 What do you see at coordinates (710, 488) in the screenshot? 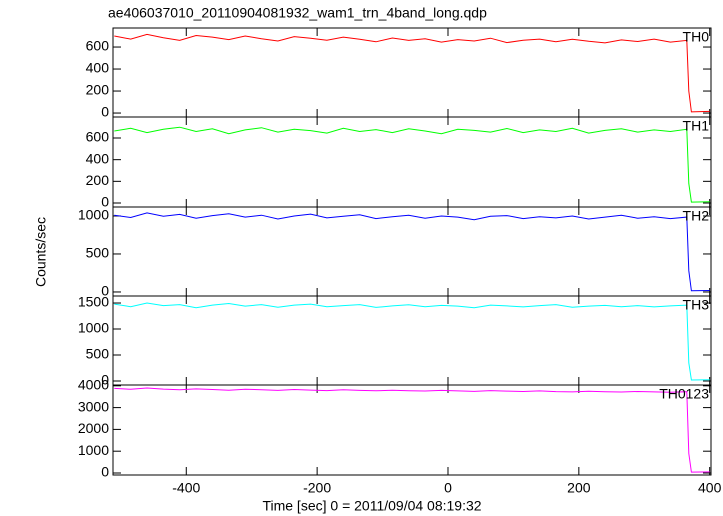
I see `x-tick-label: 400` at bounding box center [710, 488].